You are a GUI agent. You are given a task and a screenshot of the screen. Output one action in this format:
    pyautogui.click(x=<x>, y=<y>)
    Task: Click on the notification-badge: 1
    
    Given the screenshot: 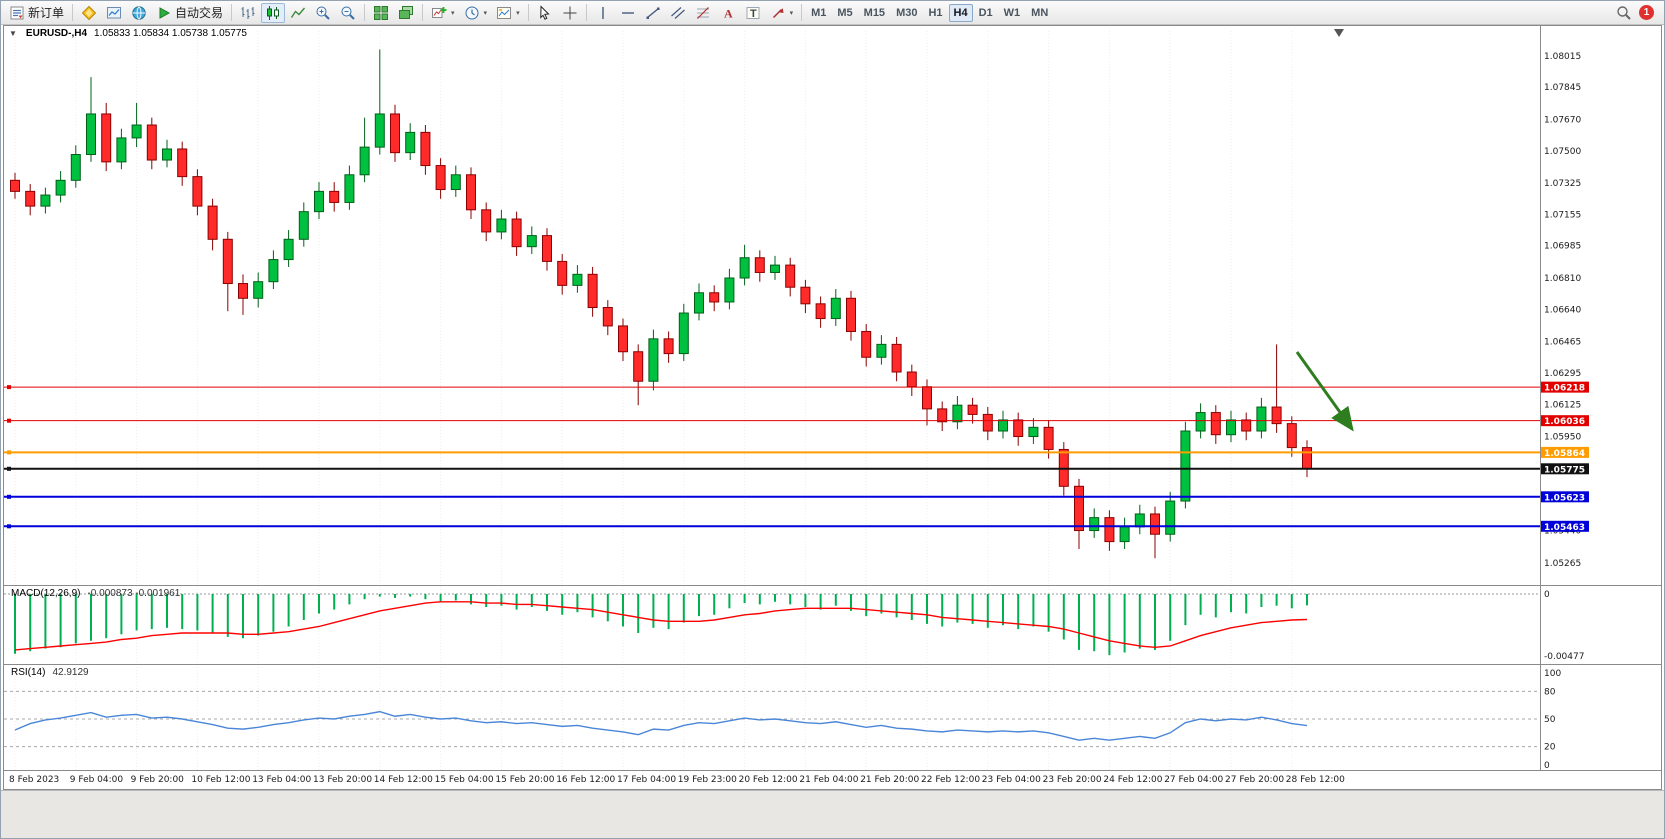 What is the action you would take?
    pyautogui.click(x=1646, y=12)
    